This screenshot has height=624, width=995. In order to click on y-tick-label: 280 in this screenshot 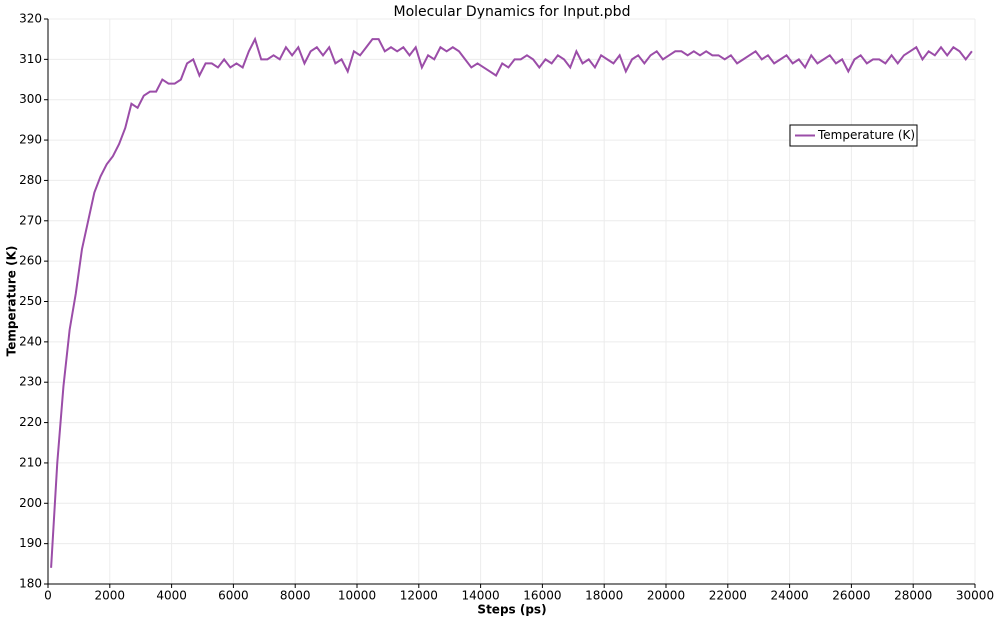, I will do `click(30, 180)`.